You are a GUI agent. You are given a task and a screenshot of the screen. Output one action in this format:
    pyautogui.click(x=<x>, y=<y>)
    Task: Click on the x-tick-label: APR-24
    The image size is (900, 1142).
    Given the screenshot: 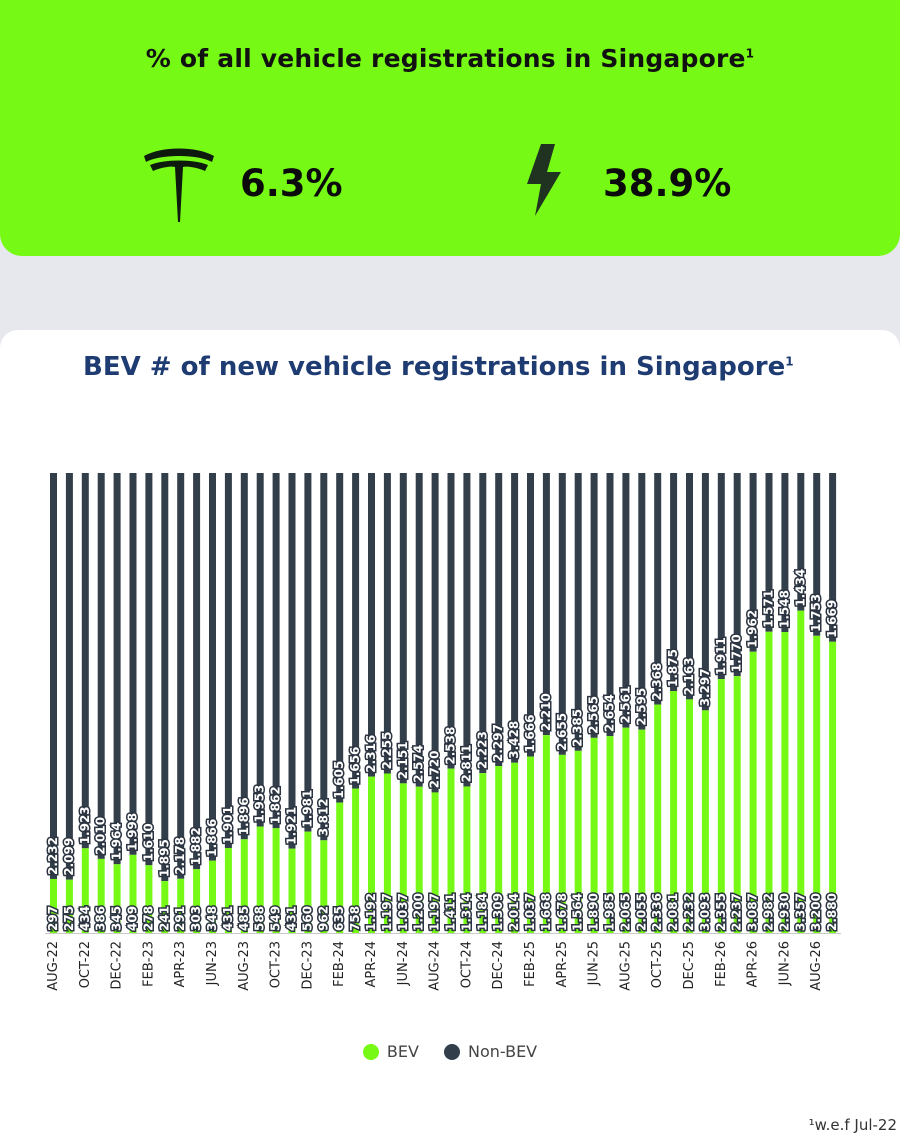 What is the action you would take?
    pyautogui.click(x=371, y=964)
    